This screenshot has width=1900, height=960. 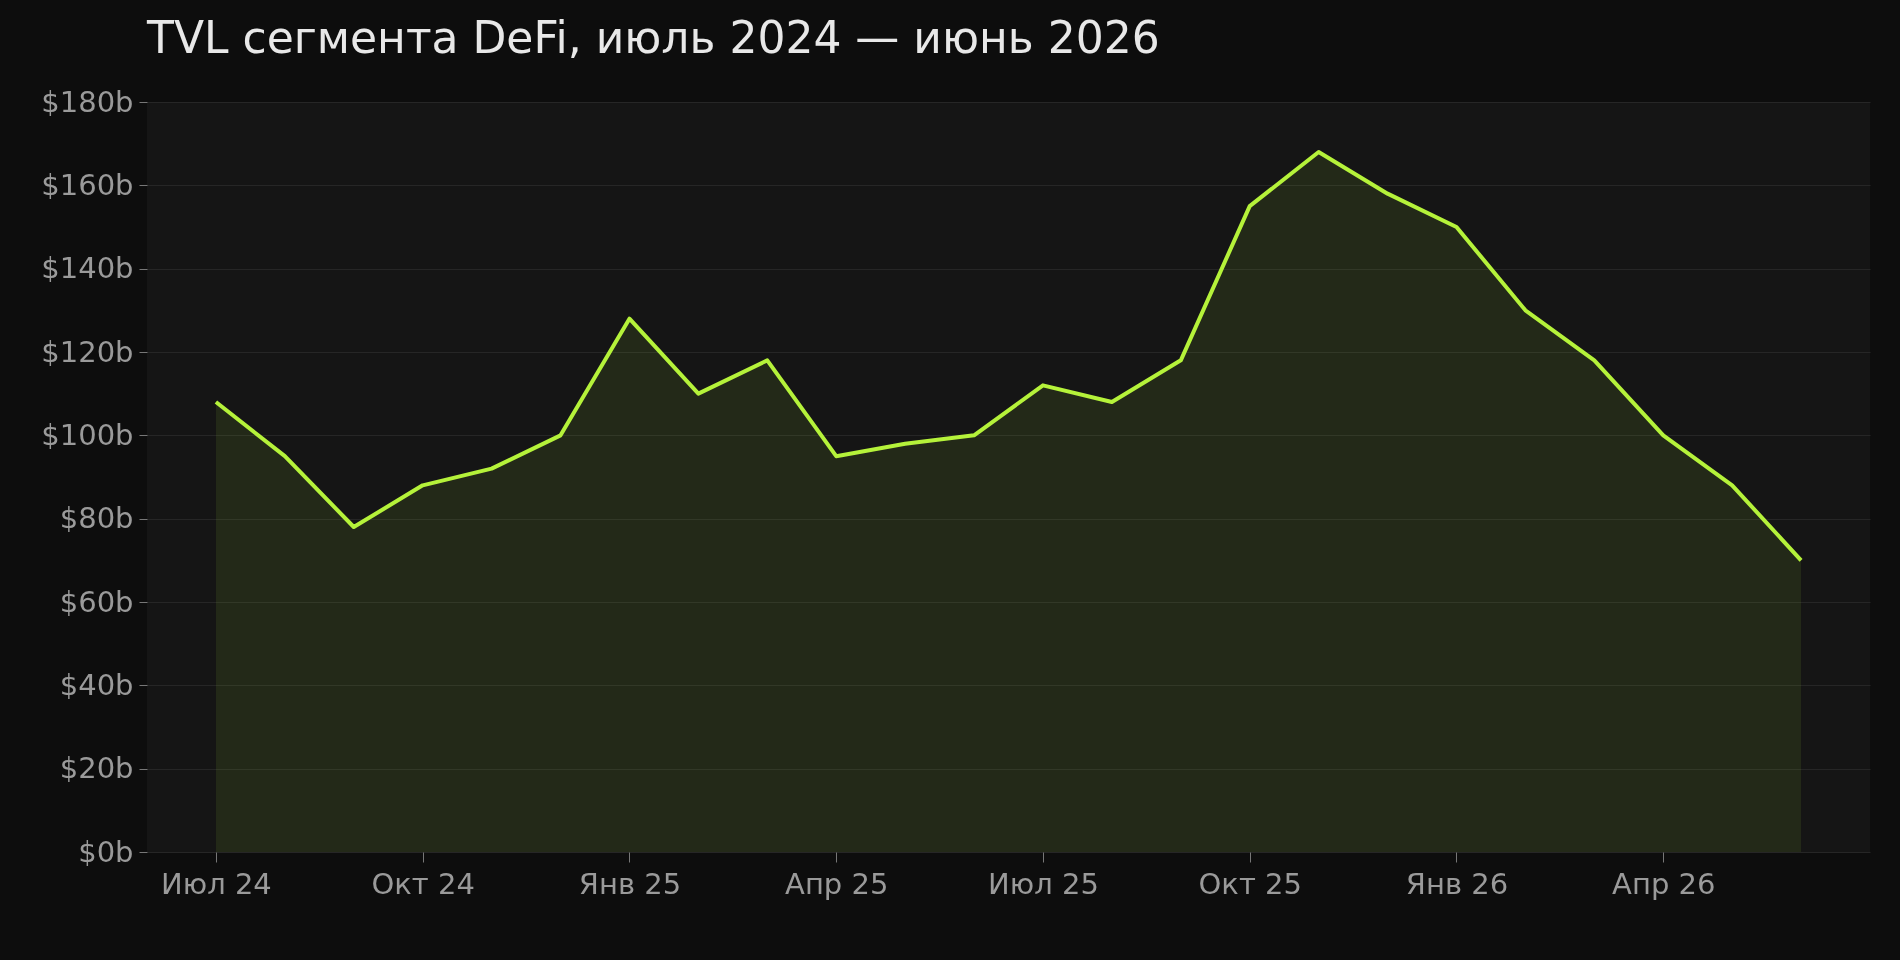 I want to click on chart-title: TVL сегмента DeFi, июль 2024 — июнь 2026, so click(x=653, y=37).